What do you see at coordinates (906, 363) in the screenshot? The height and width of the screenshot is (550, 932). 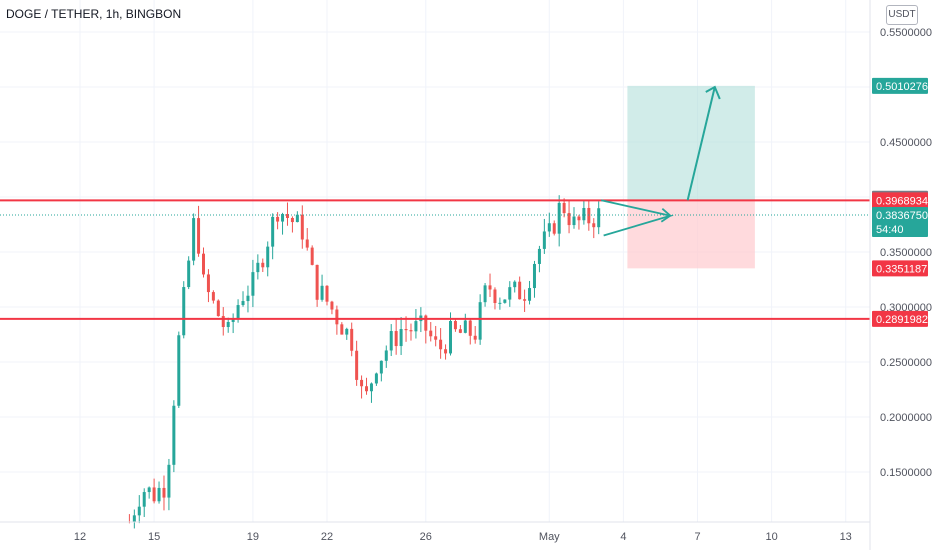 I see `y-tick-label: 0.2500000` at bounding box center [906, 363].